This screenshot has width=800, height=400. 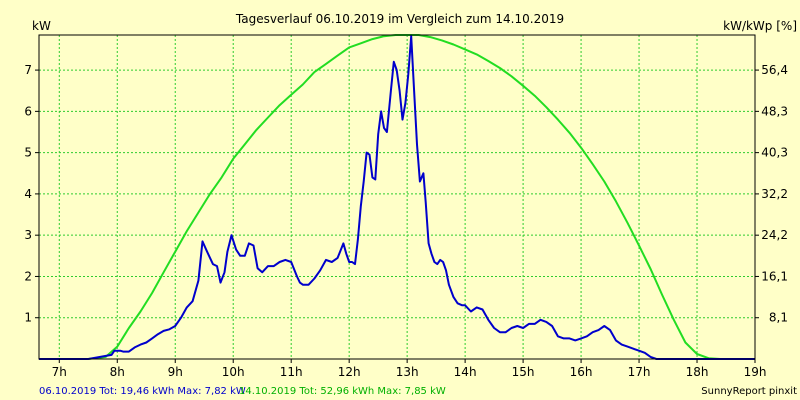 What do you see at coordinates (760, 26) in the screenshot?
I see `y-axis-right-label: kW/kWp [%]` at bounding box center [760, 26].